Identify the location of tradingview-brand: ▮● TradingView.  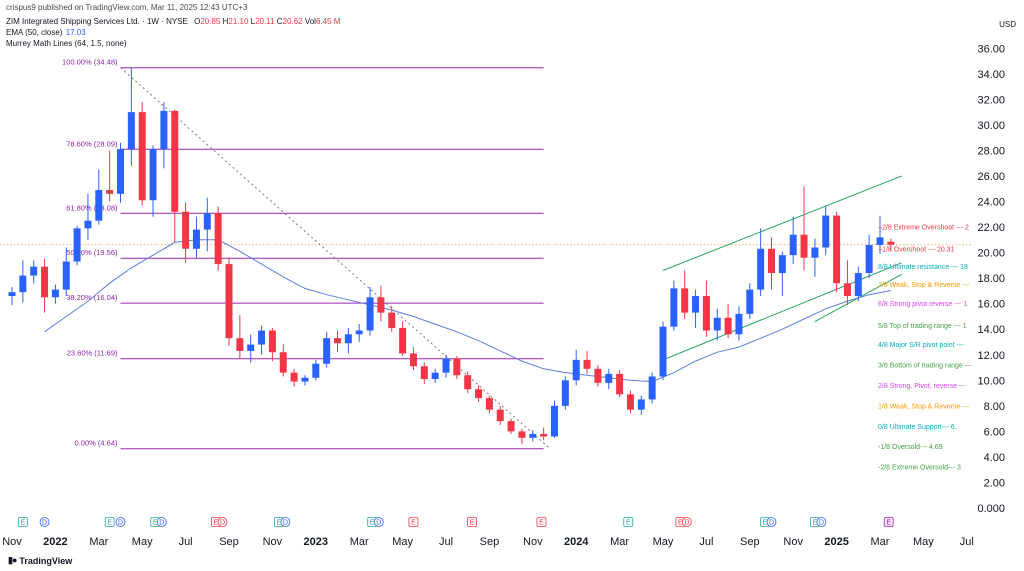
(40, 560).